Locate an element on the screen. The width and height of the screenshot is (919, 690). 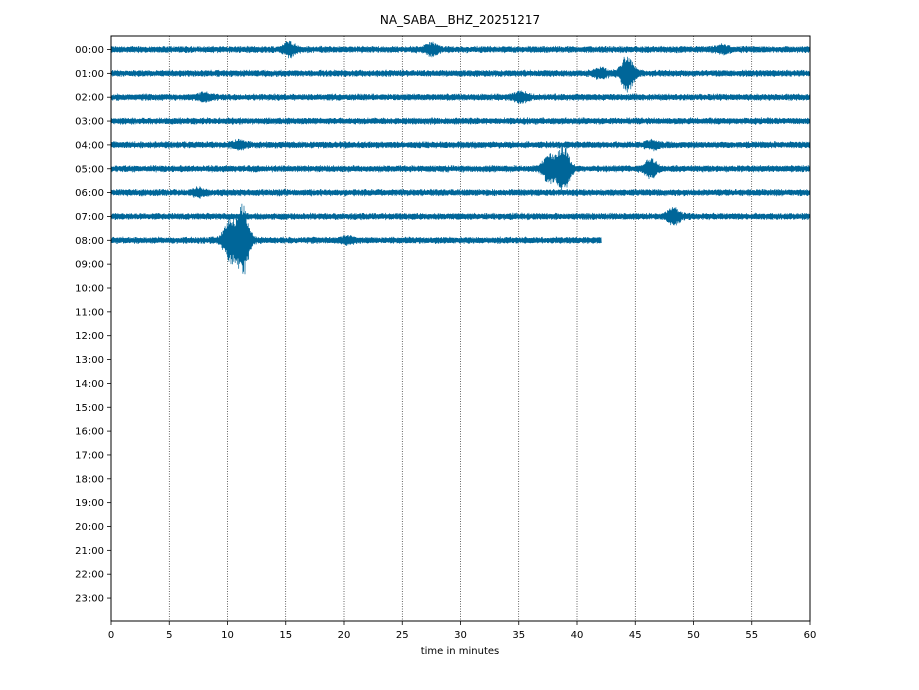
y-tick-label: 04:00 is located at coordinates (89, 145).